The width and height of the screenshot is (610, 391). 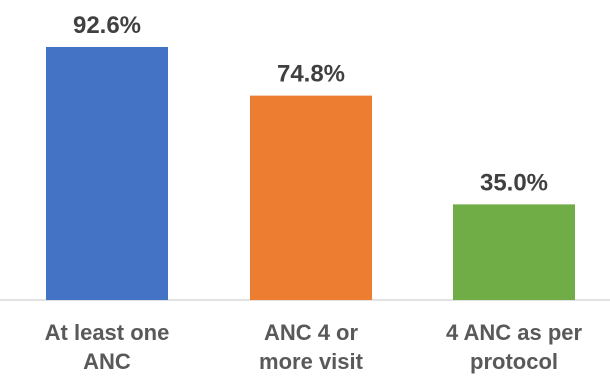 I want to click on category-label-2: ANC 4 or more visit, so click(x=311, y=347).